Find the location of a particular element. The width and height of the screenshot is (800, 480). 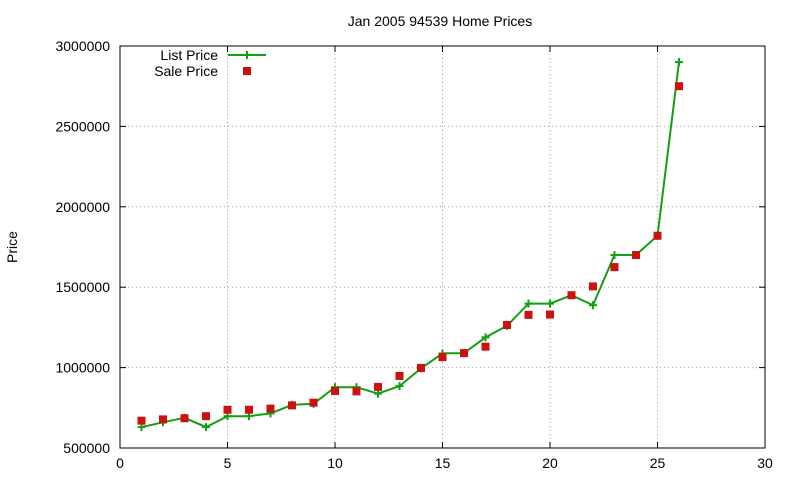

y-tick-label: 1000000 is located at coordinates (82, 368).